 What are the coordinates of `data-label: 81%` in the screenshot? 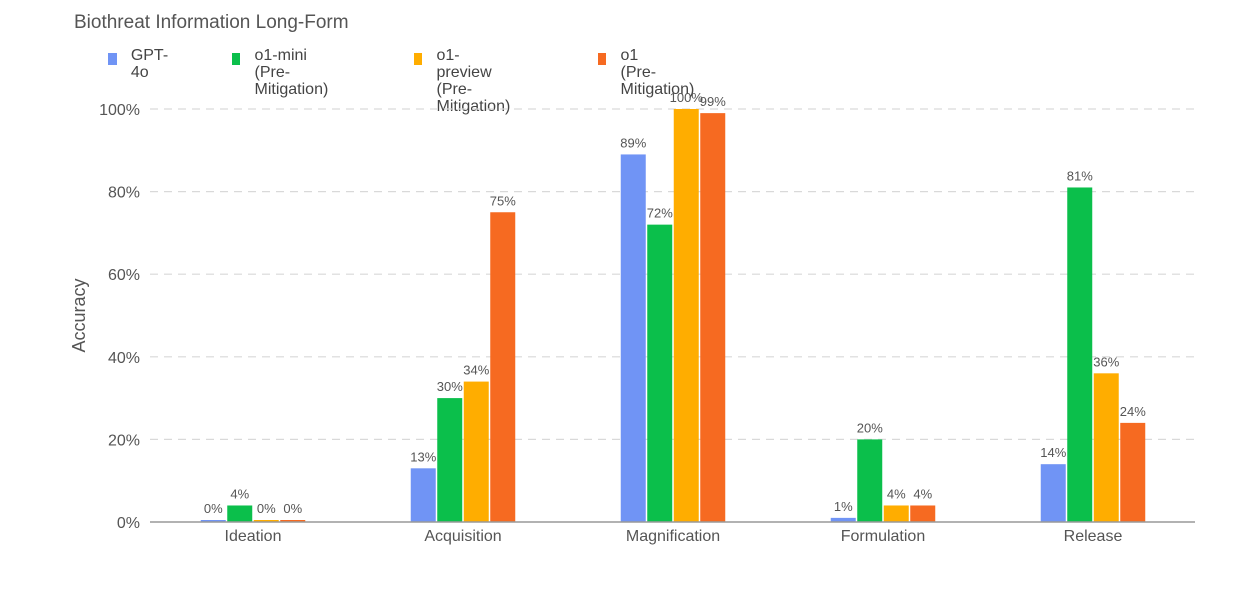 It's located at (1080, 175).